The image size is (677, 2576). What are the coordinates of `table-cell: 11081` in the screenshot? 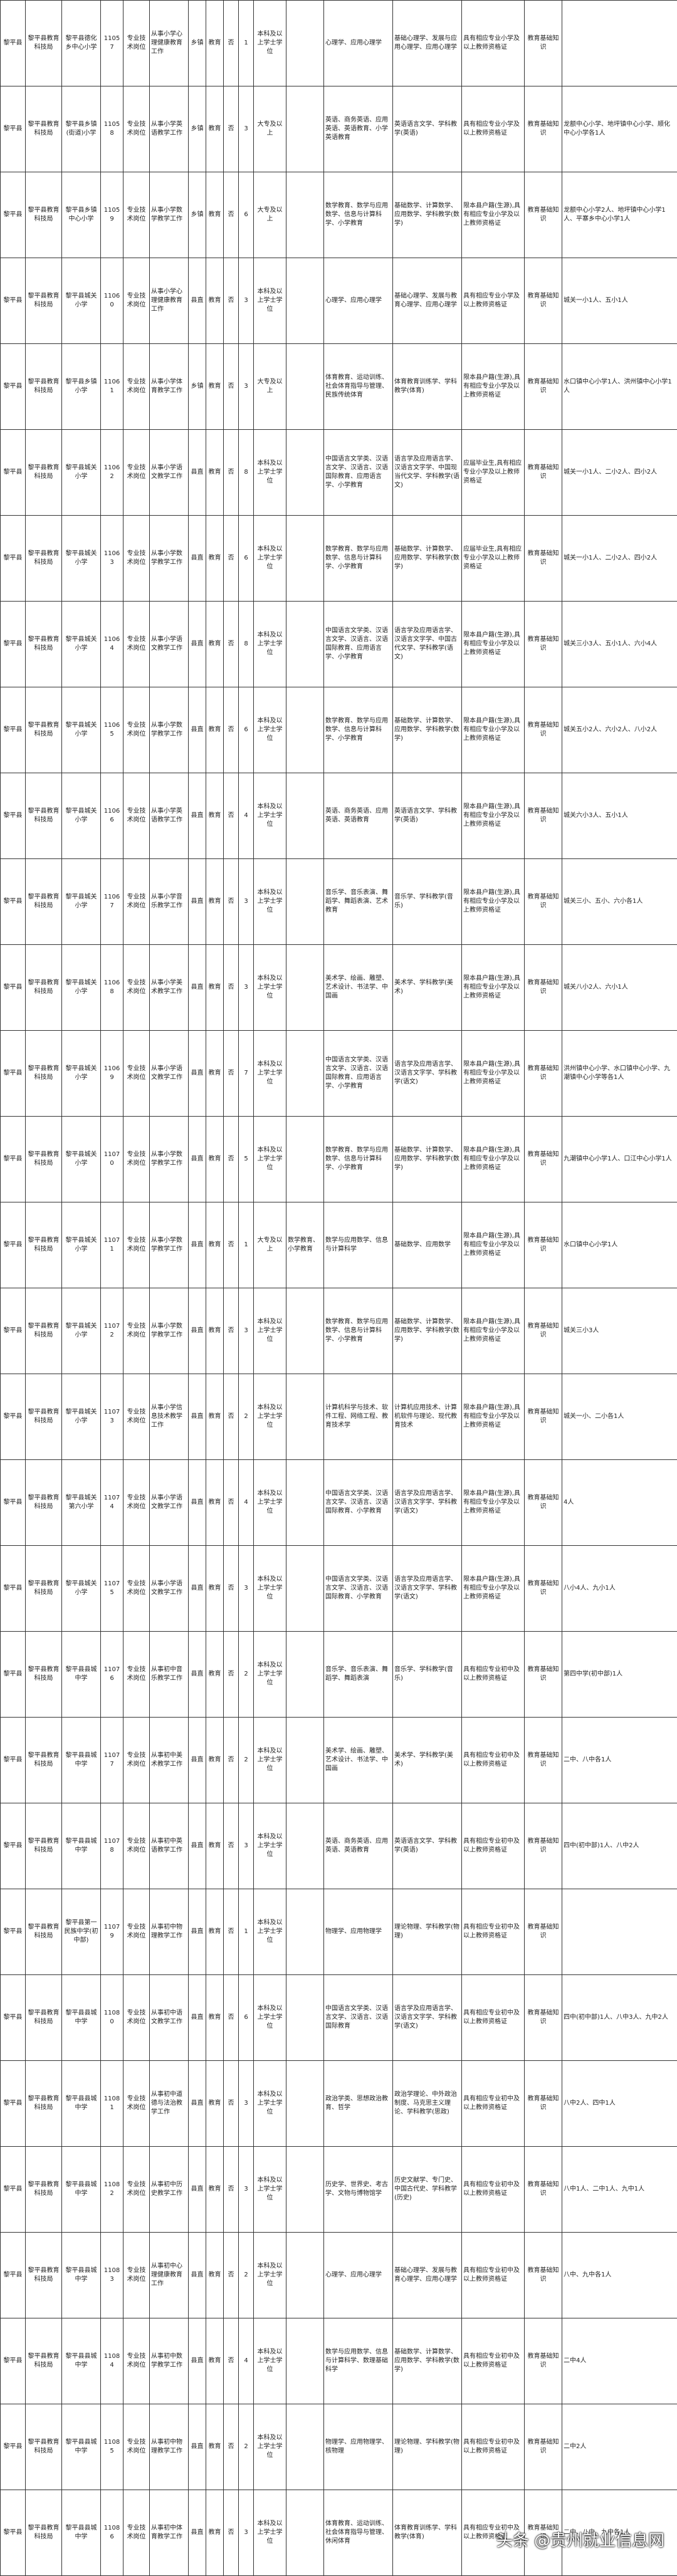 It's located at (111, 2103).